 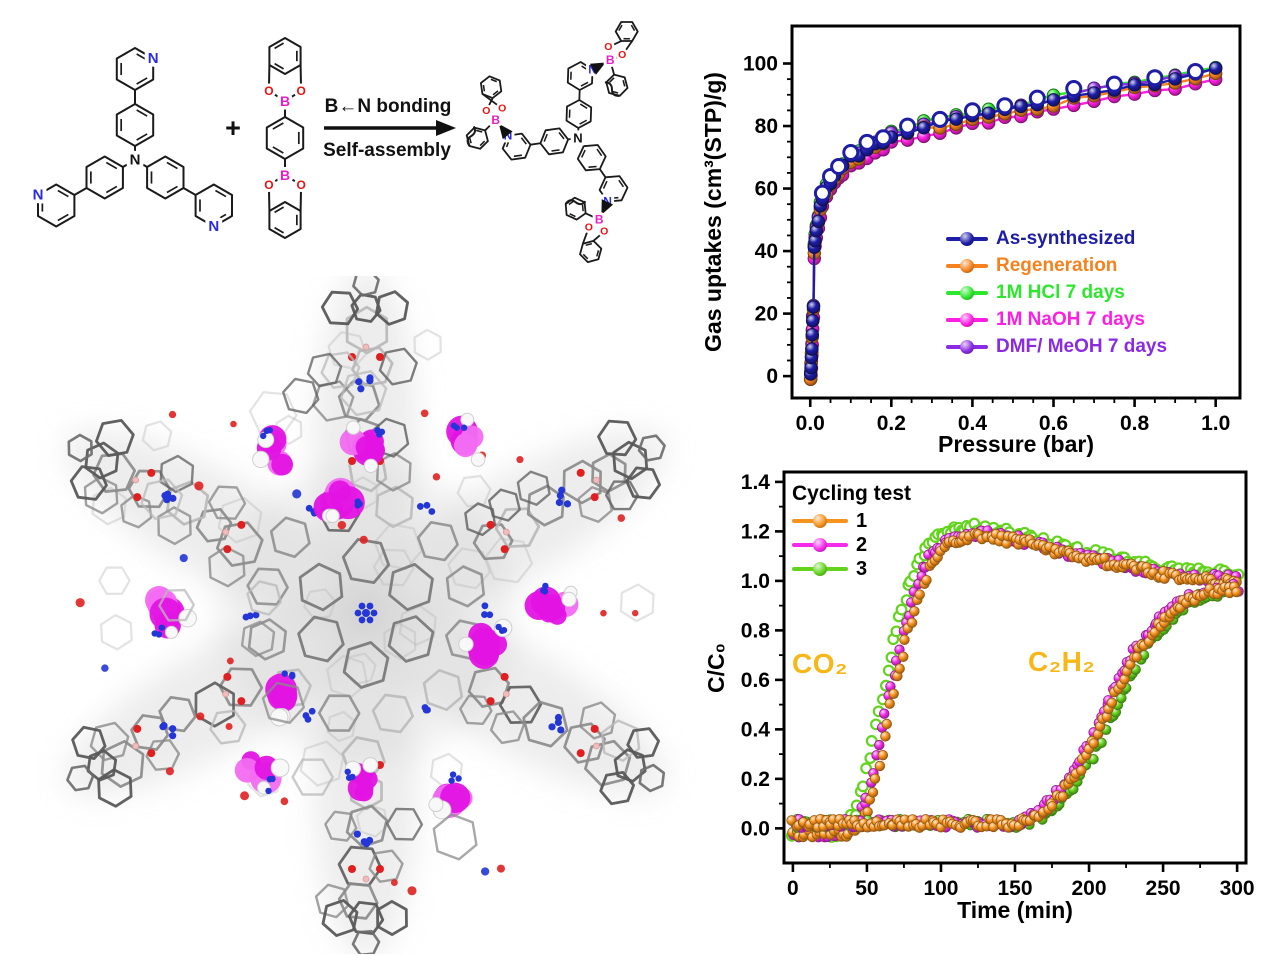 What do you see at coordinates (766, 314) in the screenshot?
I see `svg-text: 20` at bounding box center [766, 314].